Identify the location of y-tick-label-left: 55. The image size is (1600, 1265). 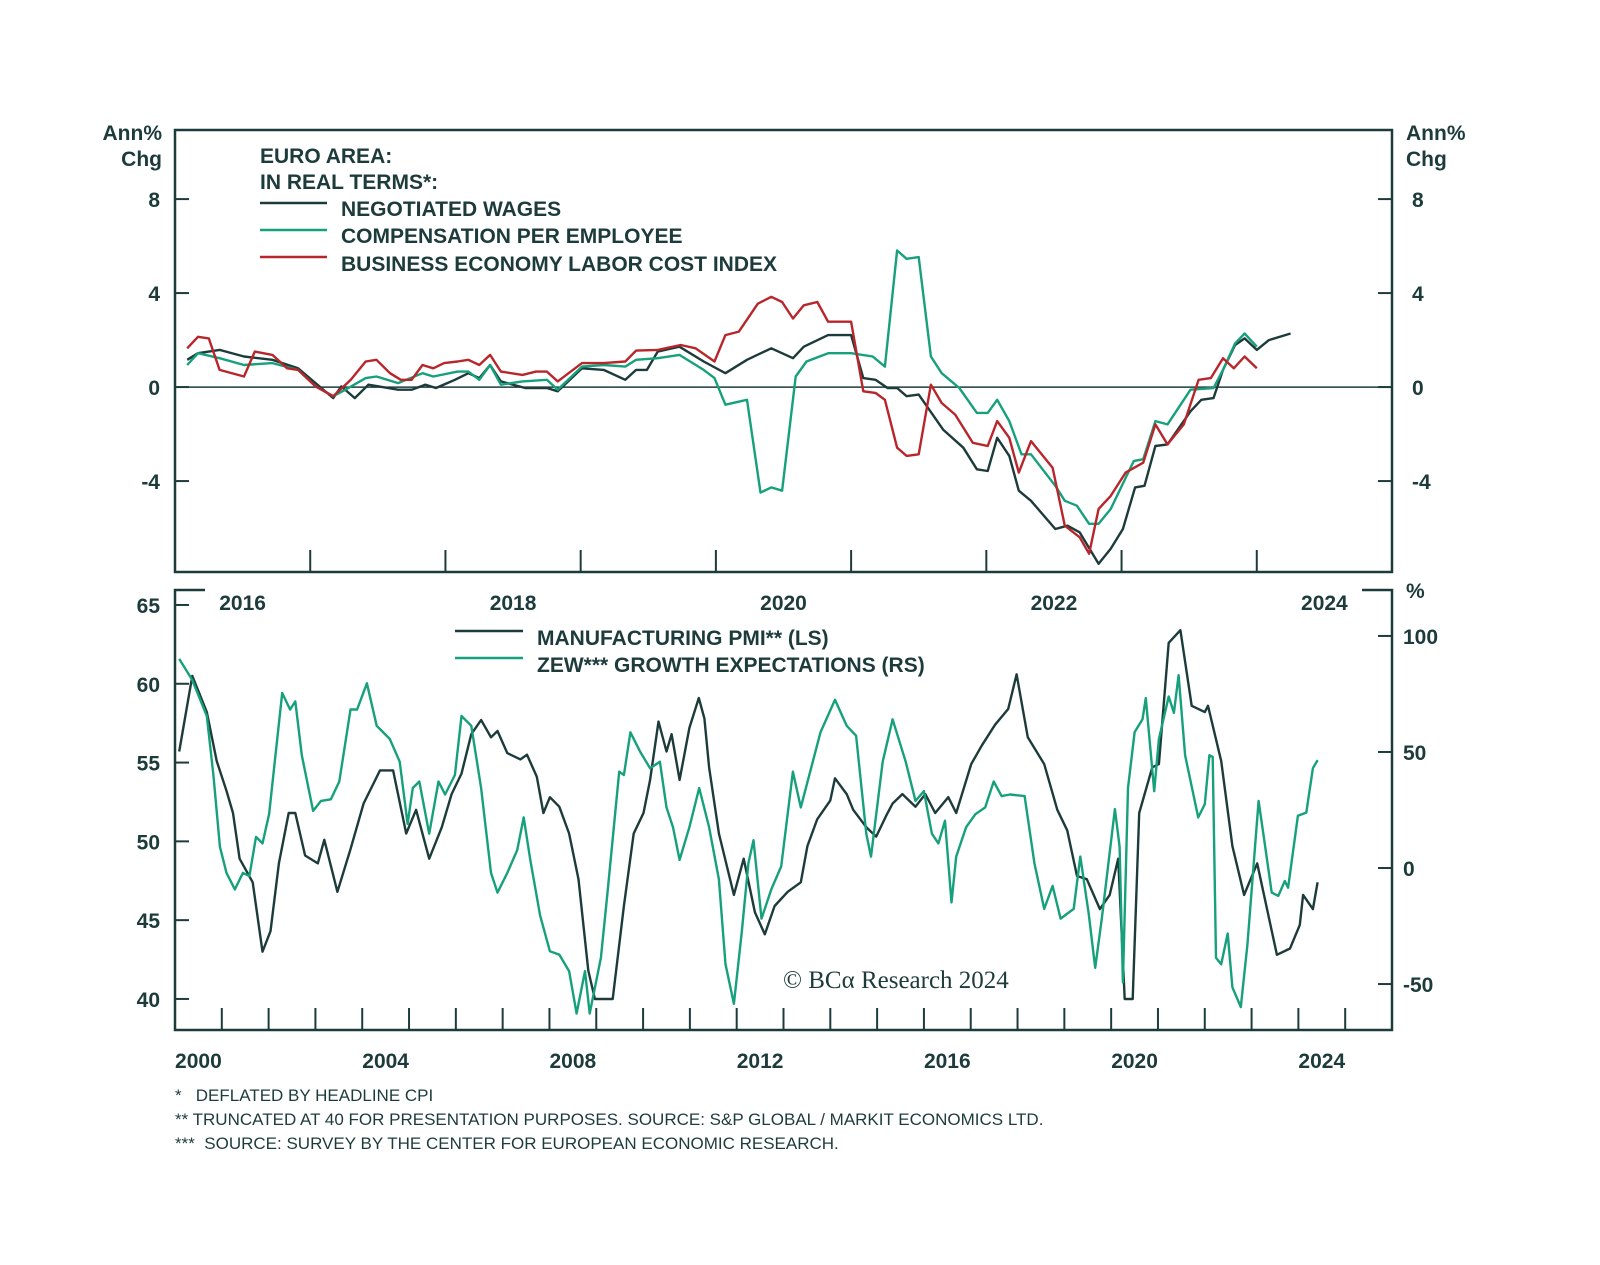
(149, 764).